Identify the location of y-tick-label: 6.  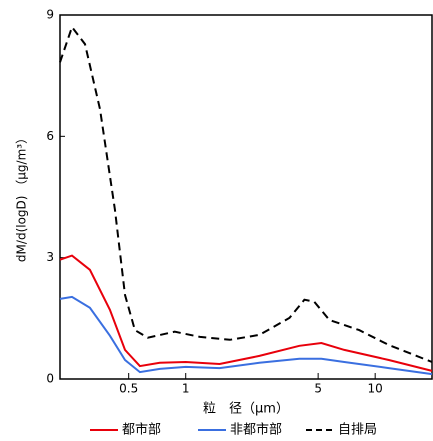
(50, 136).